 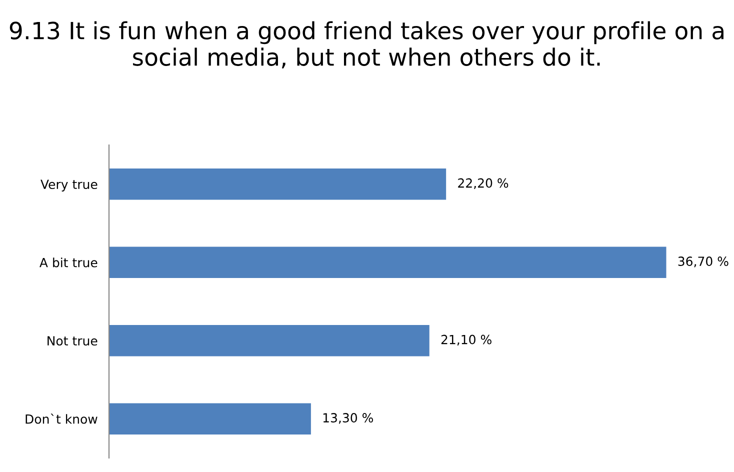 What do you see at coordinates (73, 341) in the screenshot?
I see `y-tick-label: Not true` at bounding box center [73, 341].